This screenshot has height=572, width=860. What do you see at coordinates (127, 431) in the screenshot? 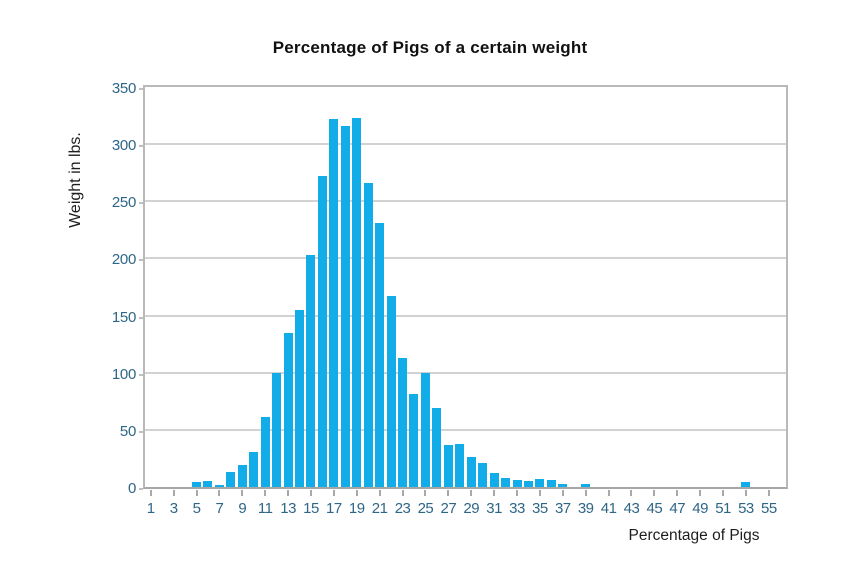
I see `y-tick-label: 50` at bounding box center [127, 431].